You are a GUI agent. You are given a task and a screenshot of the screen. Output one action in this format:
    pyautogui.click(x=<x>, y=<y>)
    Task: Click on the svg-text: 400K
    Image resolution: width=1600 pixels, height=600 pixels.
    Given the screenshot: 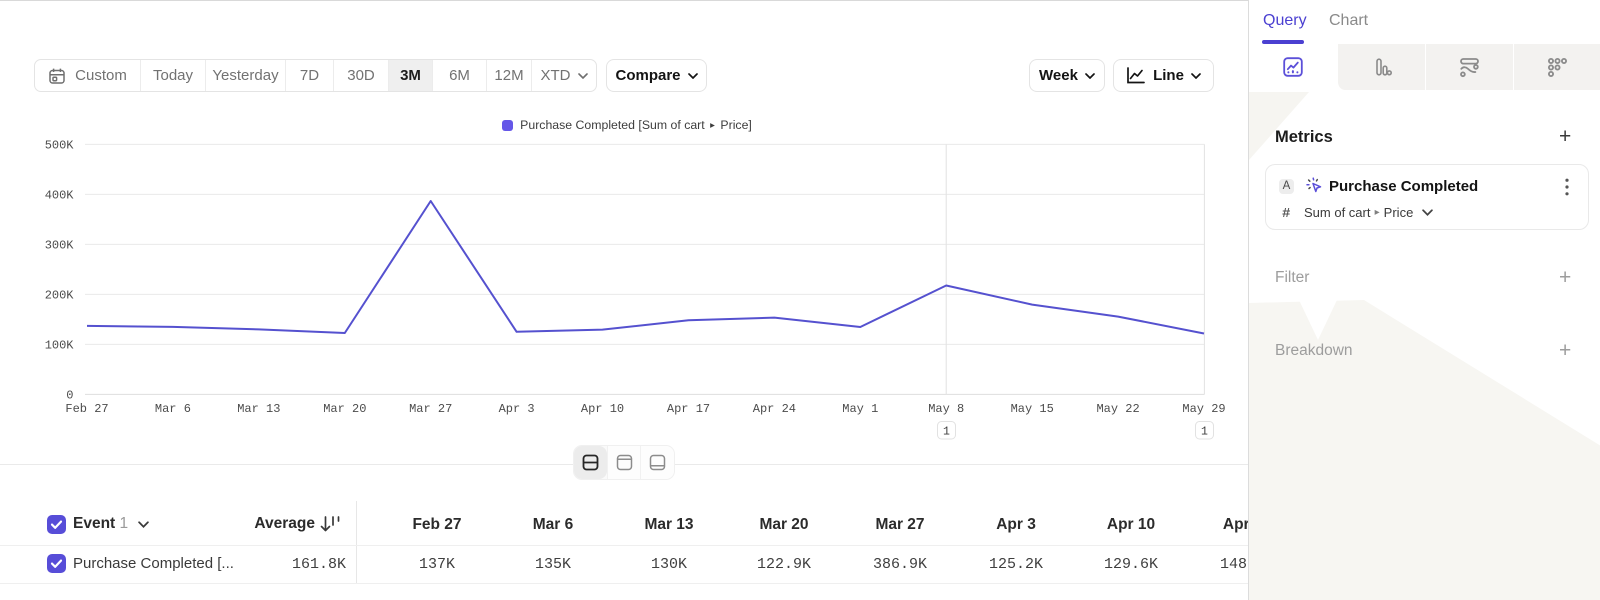 What is the action you would take?
    pyautogui.click(x=60, y=196)
    